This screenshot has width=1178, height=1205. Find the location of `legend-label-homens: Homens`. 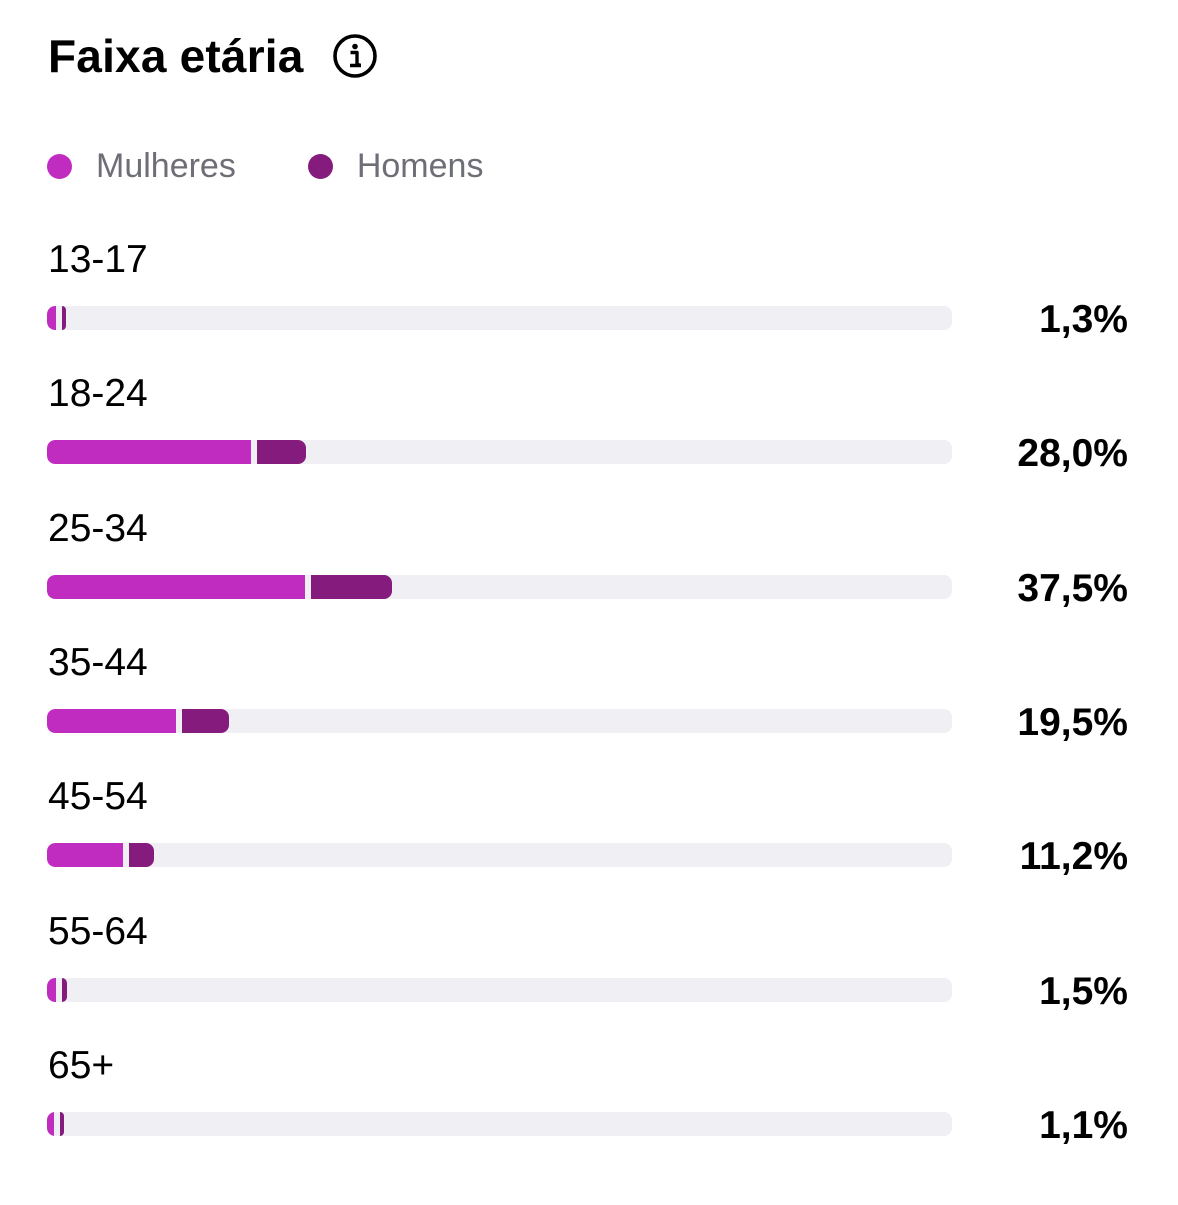

legend-label-homens: Homens is located at coordinates (420, 165).